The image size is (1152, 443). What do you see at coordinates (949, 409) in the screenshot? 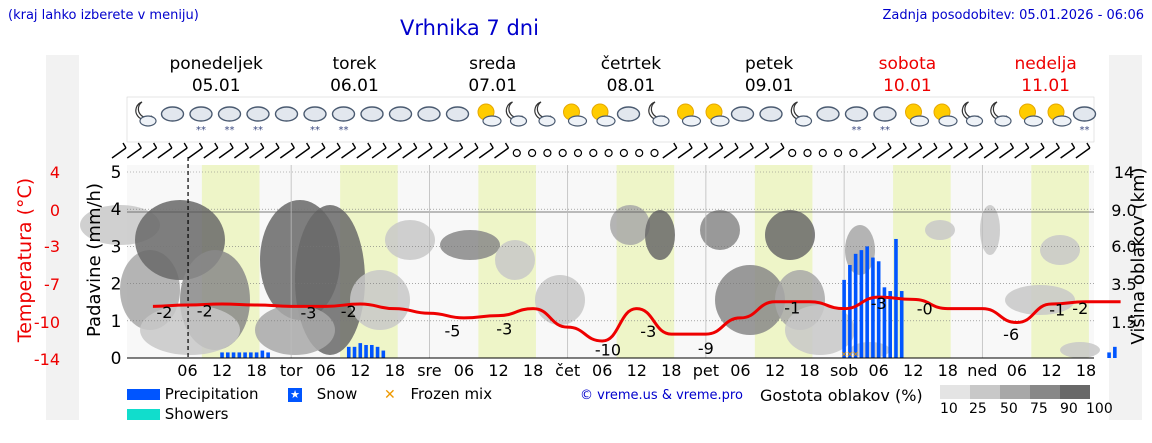
I see `scale-label: 10` at bounding box center [949, 409].